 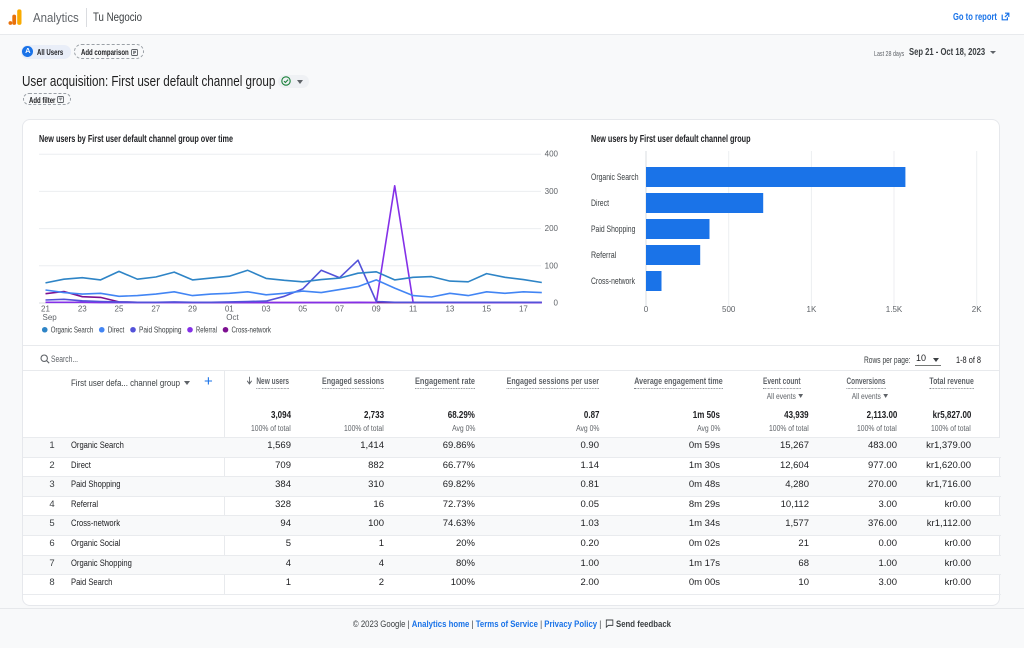 I want to click on svg-text: 09, so click(x=376, y=309).